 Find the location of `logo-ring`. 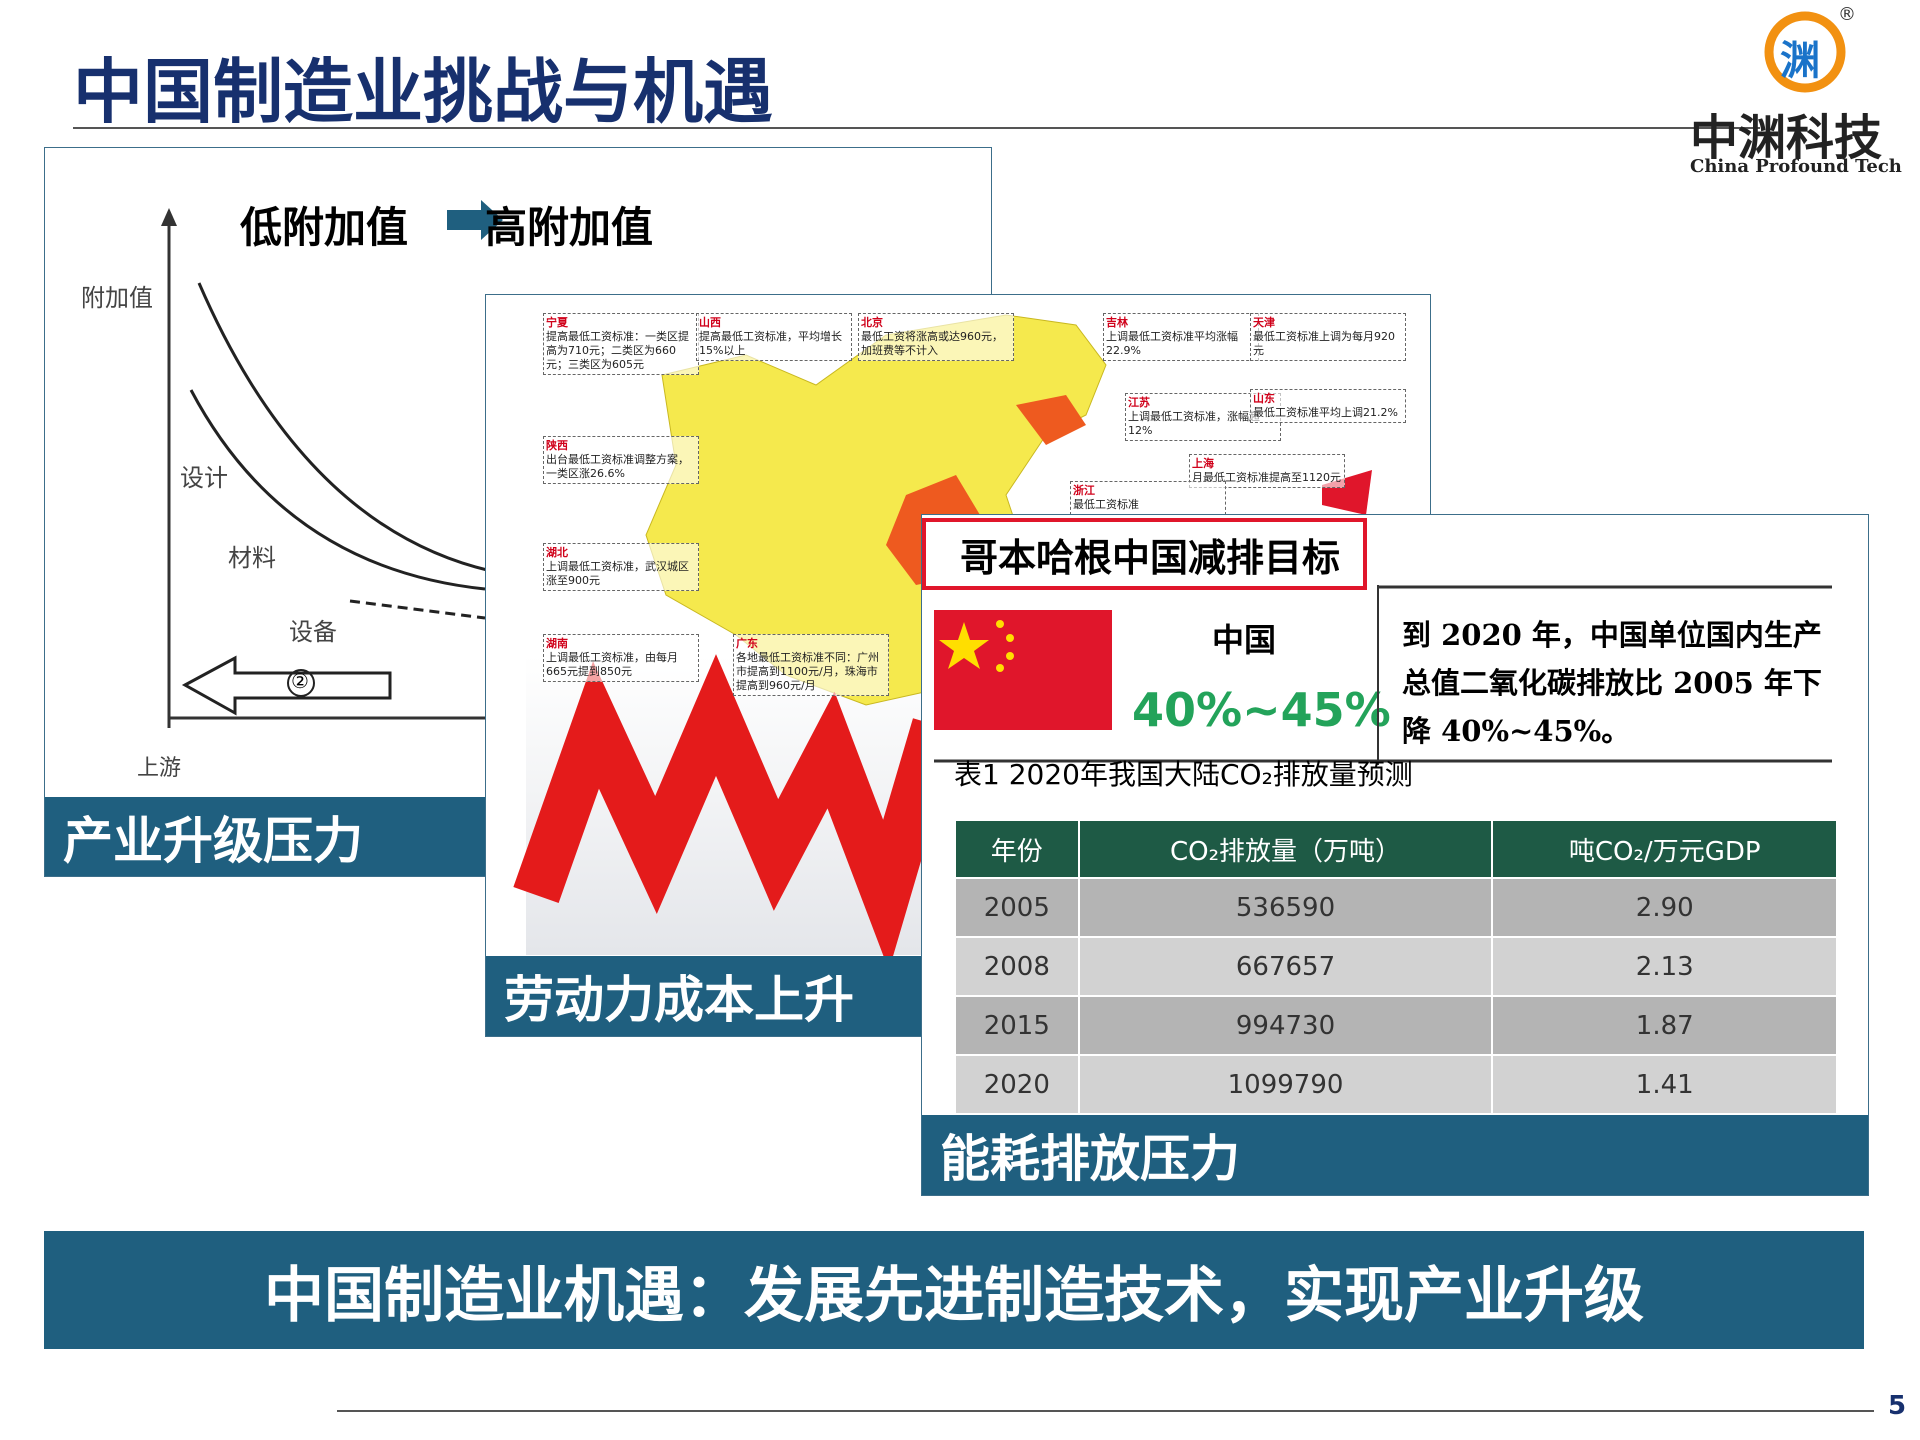

logo-ring is located at coordinates (1805, 52).